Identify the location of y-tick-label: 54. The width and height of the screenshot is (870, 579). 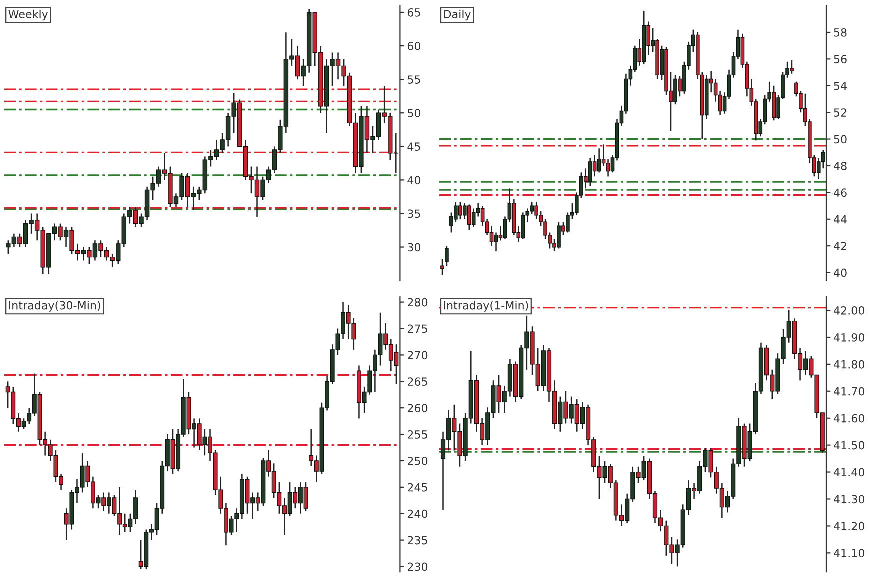
(840, 86).